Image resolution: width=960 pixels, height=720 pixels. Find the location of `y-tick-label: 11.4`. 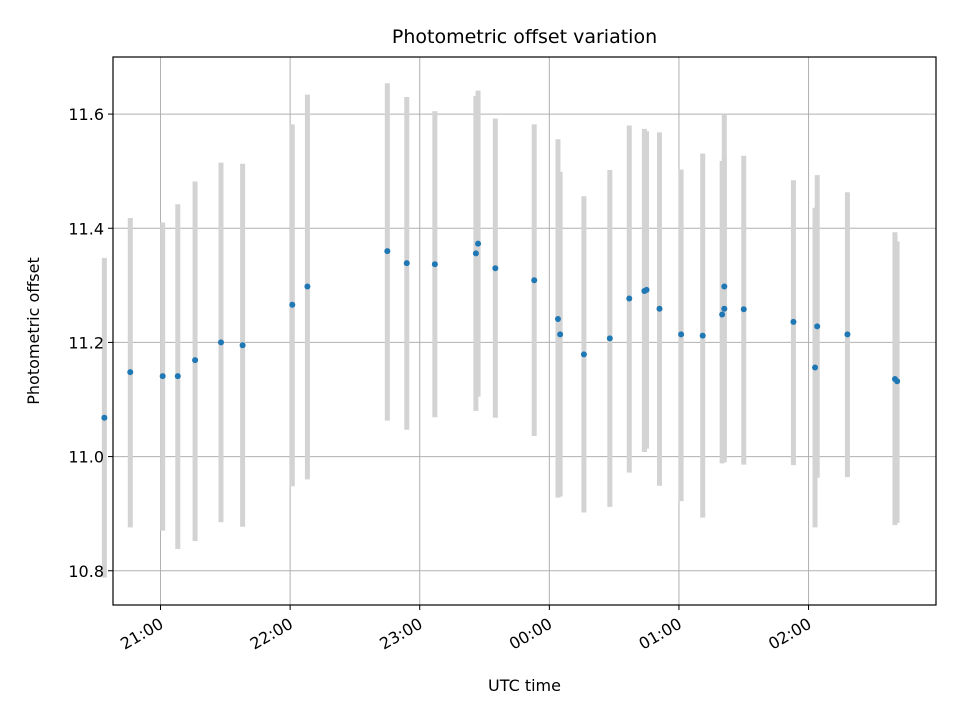

y-tick-label: 11.4 is located at coordinates (86, 228).